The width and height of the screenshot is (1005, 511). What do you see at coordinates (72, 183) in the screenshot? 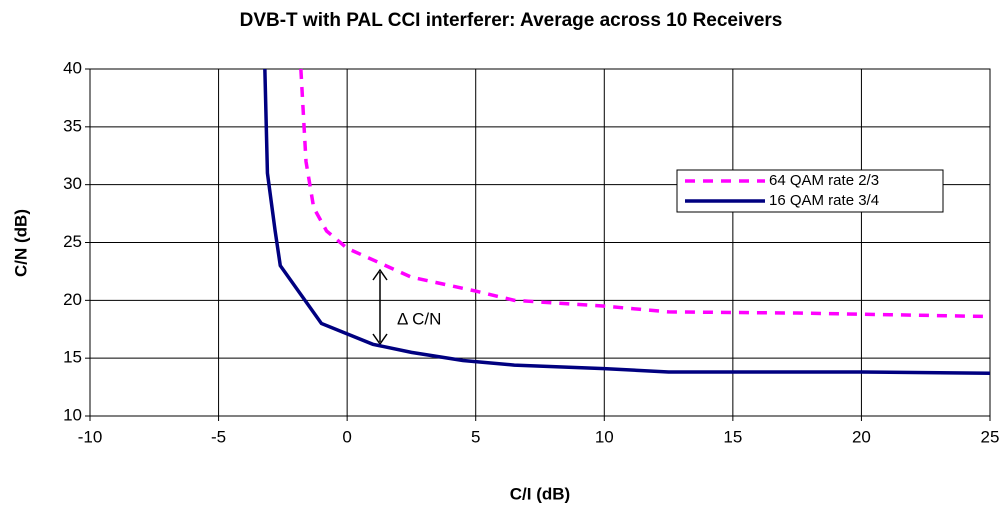
I see `y-tick-label: 30` at bounding box center [72, 183].